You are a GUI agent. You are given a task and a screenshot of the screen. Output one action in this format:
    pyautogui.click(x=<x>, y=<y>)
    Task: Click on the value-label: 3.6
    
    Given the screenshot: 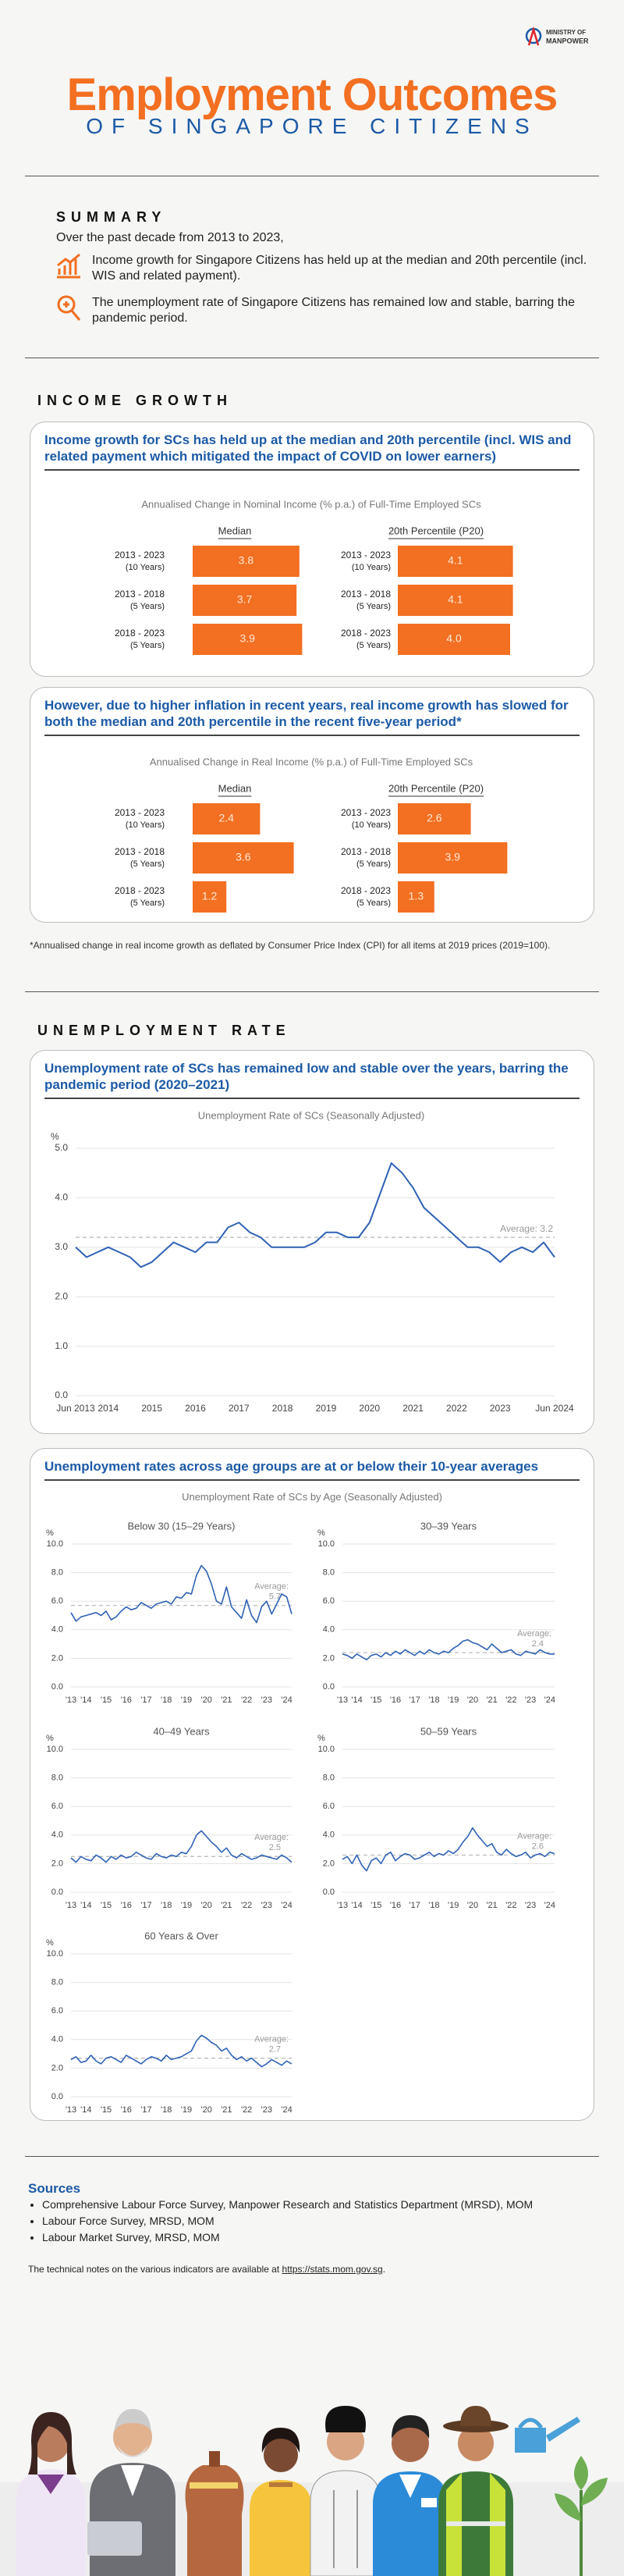 What is the action you would take?
    pyautogui.click(x=243, y=857)
    